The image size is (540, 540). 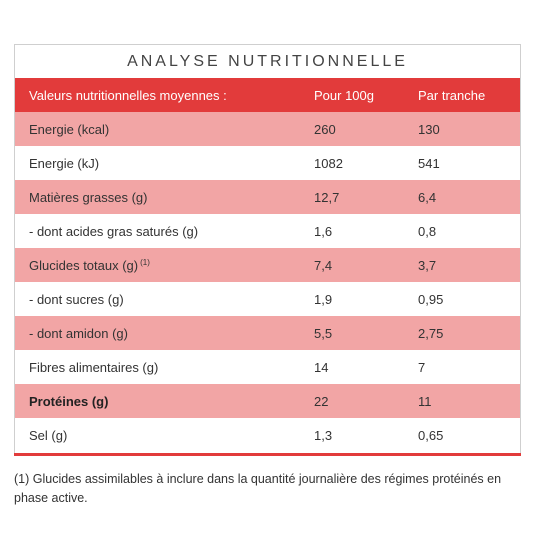 What do you see at coordinates (462, 265) in the screenshot?
I see `value-per-slice: 3,7` at bounding box center [462, 265].